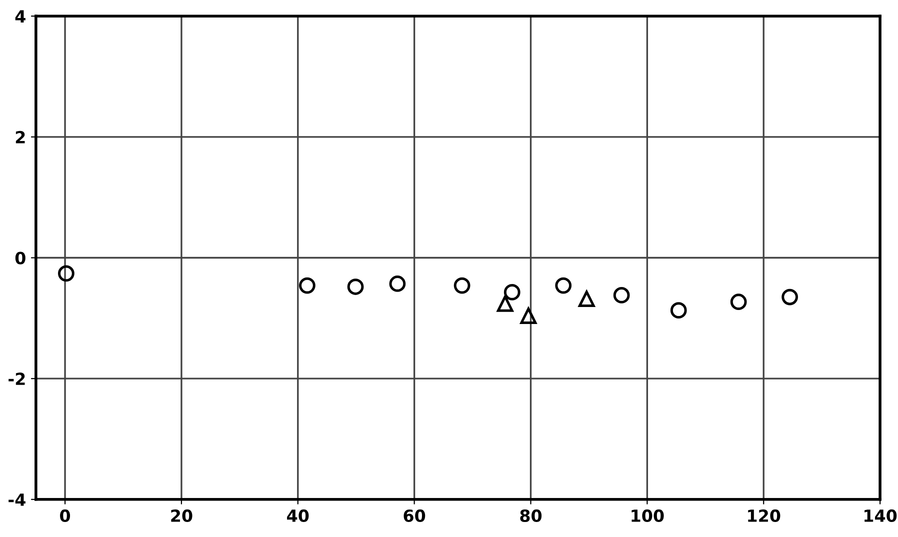 The width and height of the screenshot is (898, 537). Describe the element at coordinates (20, 137) in the screenshot. I see `y-tick-label: 2` at that location.